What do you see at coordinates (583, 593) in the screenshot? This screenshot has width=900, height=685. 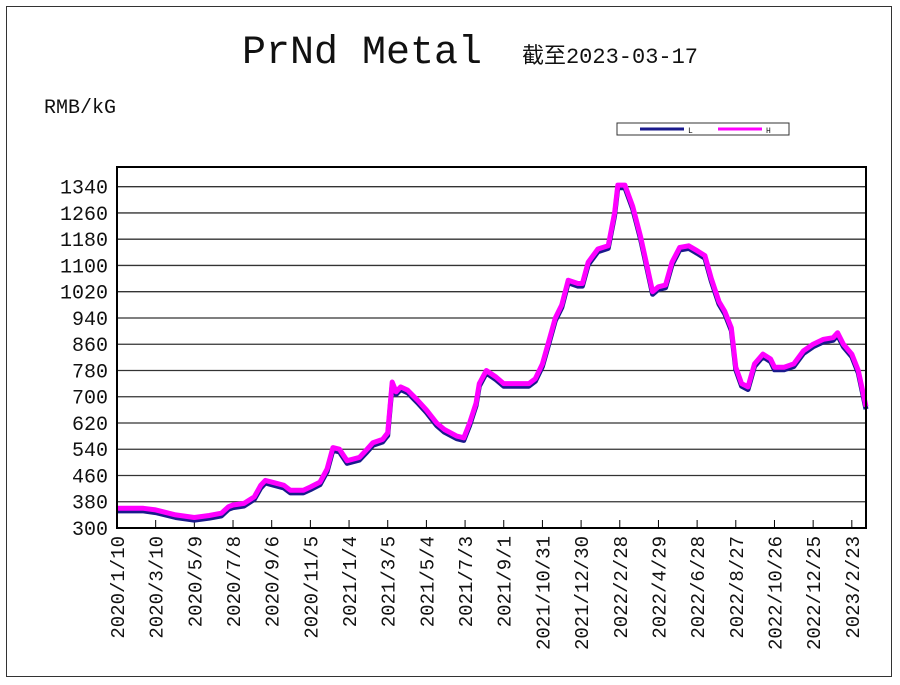 I see `x-tick-label: 2021/12/30` at bounding box center [583, 593].